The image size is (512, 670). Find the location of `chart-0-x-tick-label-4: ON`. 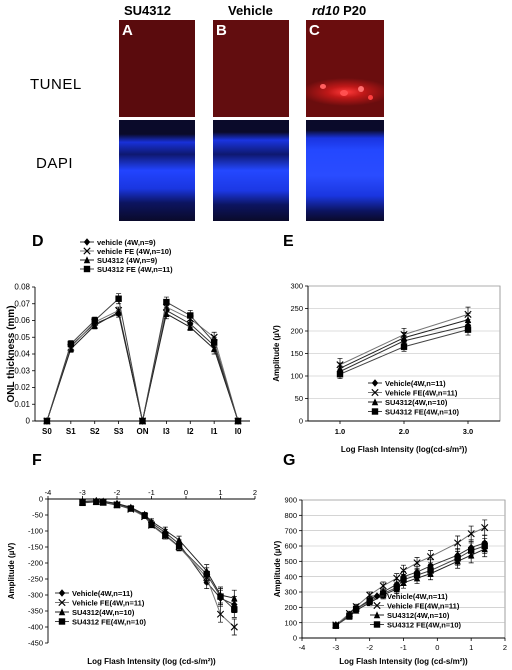

chart-0-x-tick-label-4: ON is located at coordinates (143, 431).